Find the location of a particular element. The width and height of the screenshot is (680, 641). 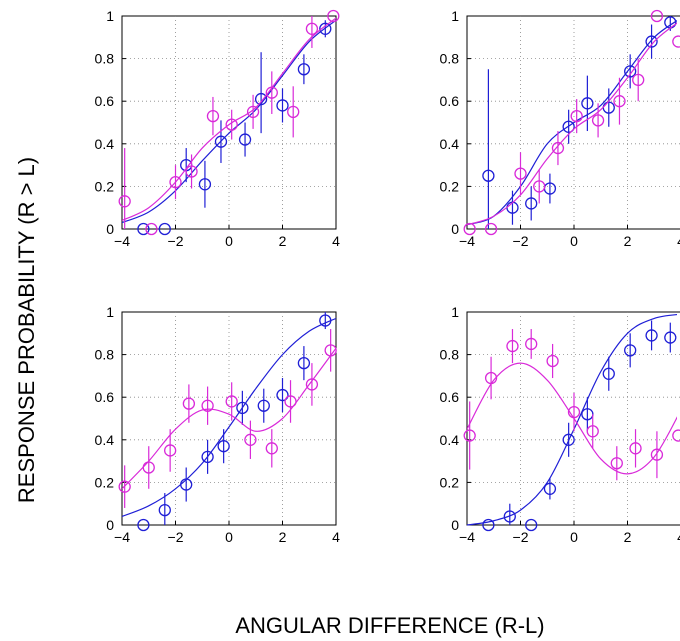

chart-panel-4: −4 −2 0 2 4 0 0.2 0.4 0.6 0.8 1 is located at coordinates (560, 424).